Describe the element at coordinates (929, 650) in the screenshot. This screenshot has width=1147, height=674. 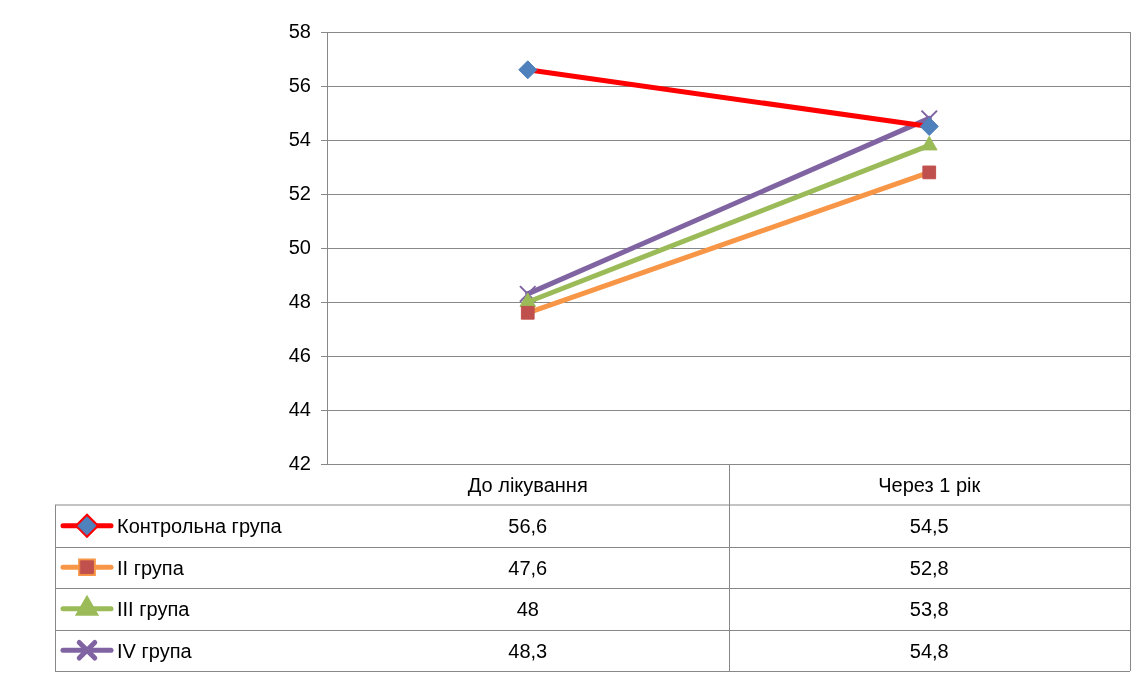
I see `data-label: 54,8` at that location.